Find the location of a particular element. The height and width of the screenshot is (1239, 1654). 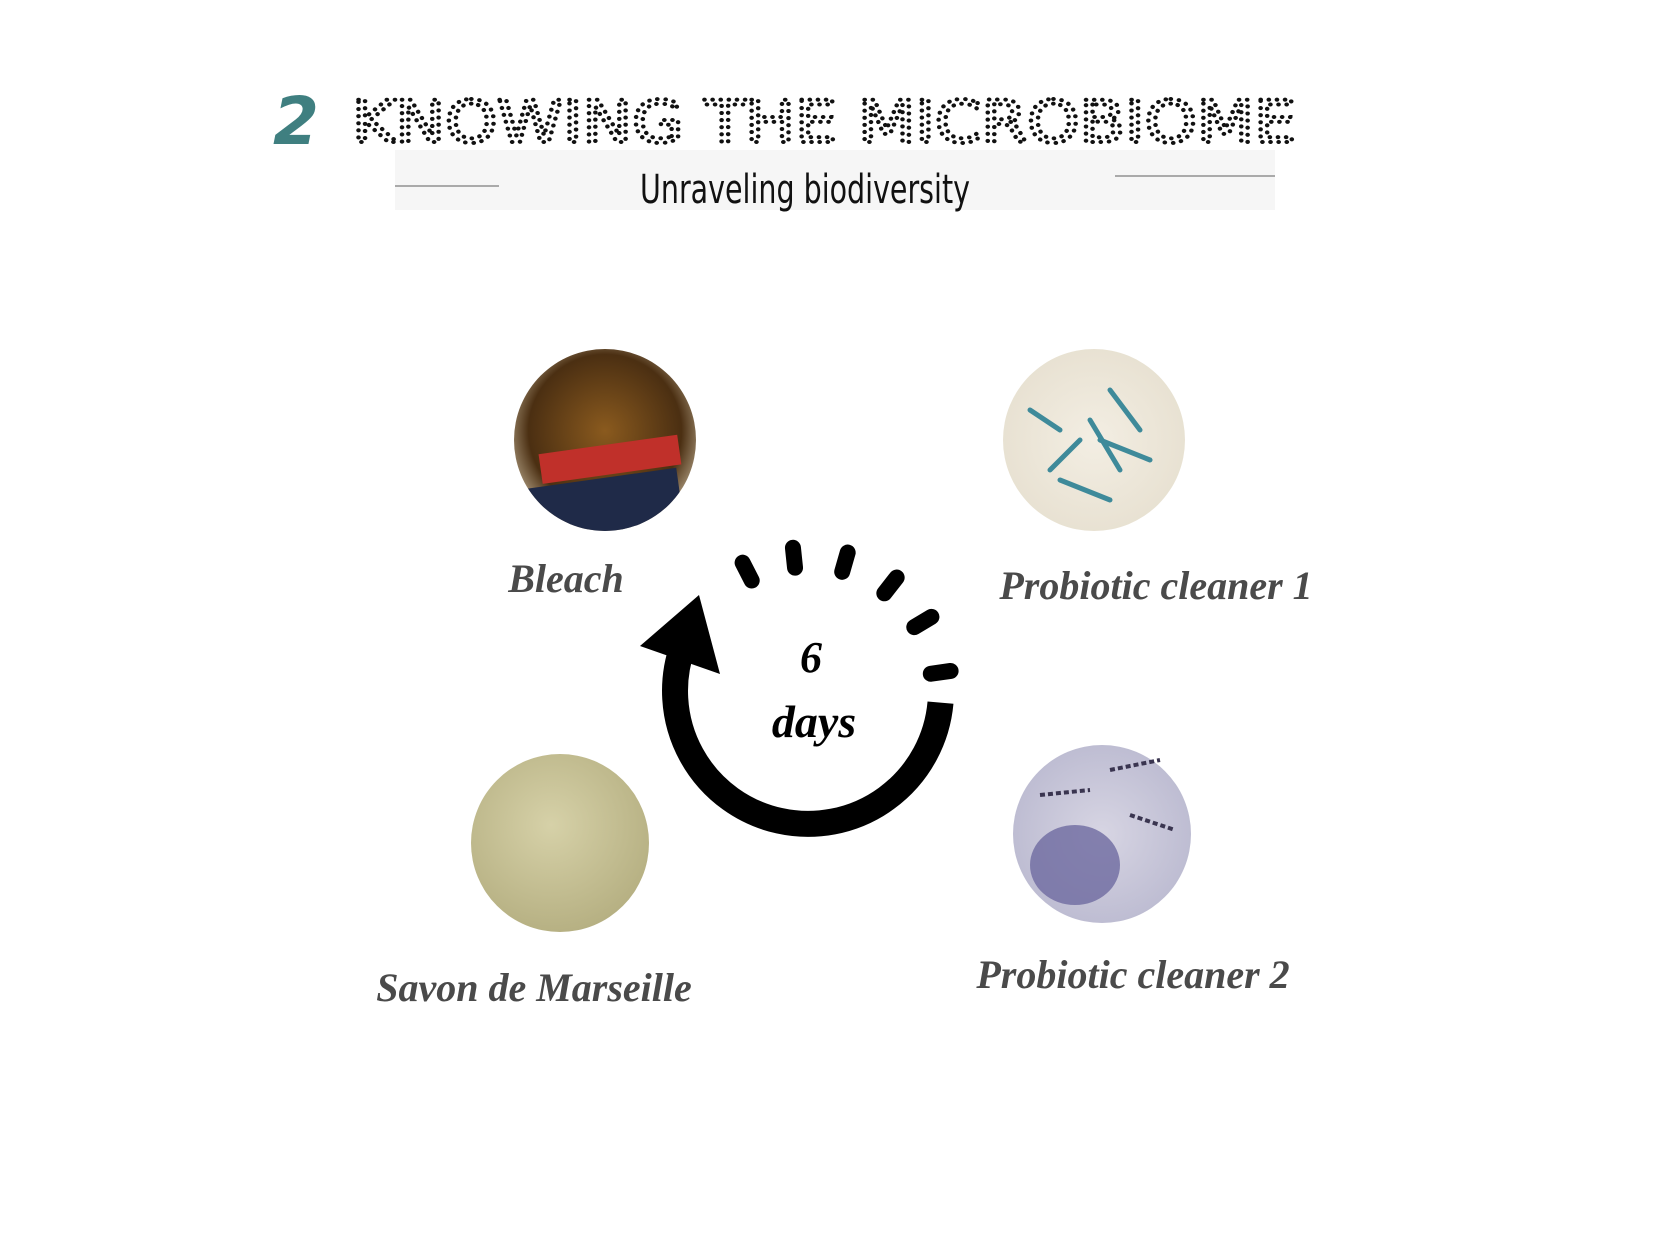

title: KNOWING THE MICROBIOME is located at coordinates (824, 122).